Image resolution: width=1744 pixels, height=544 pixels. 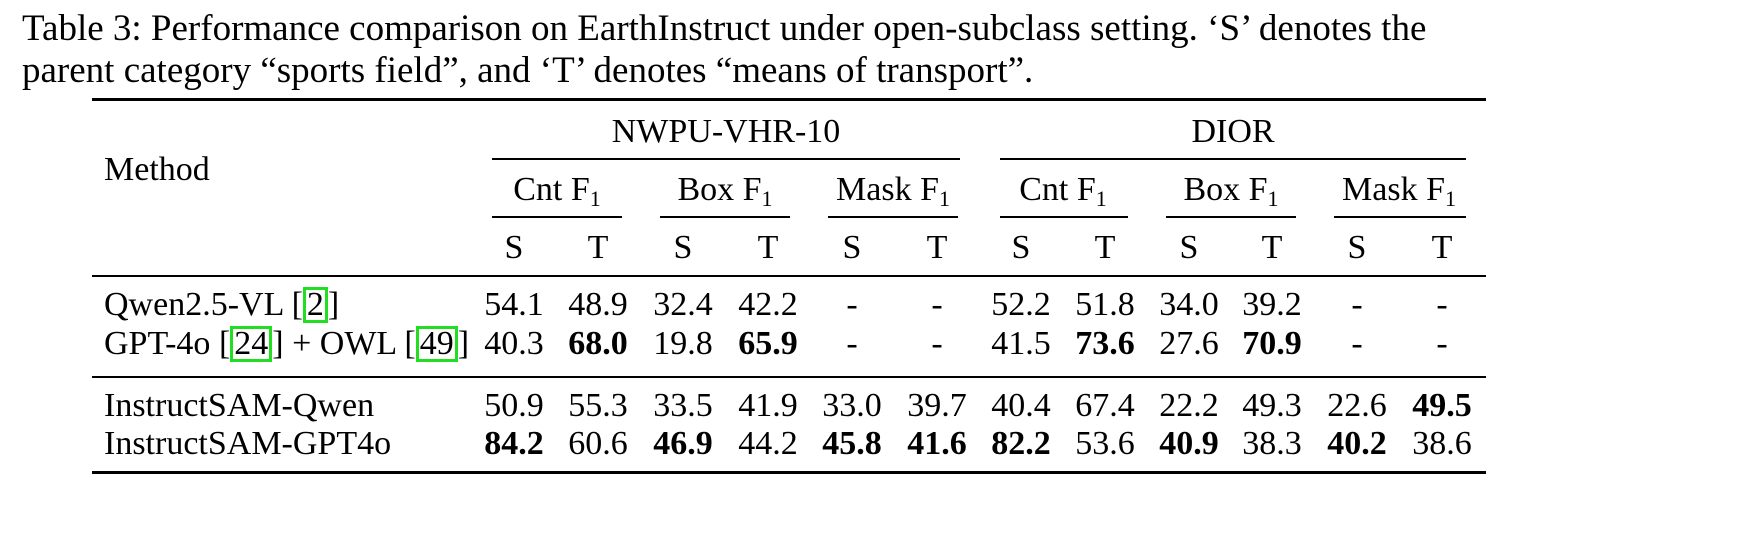 I want to click on method-text: GPT-4o, so click(x=161, y=343).